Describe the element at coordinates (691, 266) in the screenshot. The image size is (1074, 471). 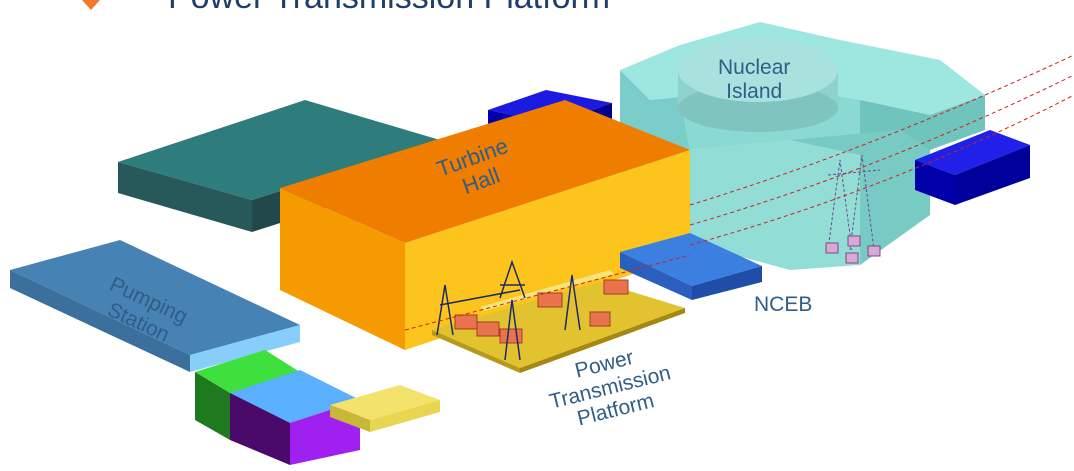
I see `nceb-building` at that location.